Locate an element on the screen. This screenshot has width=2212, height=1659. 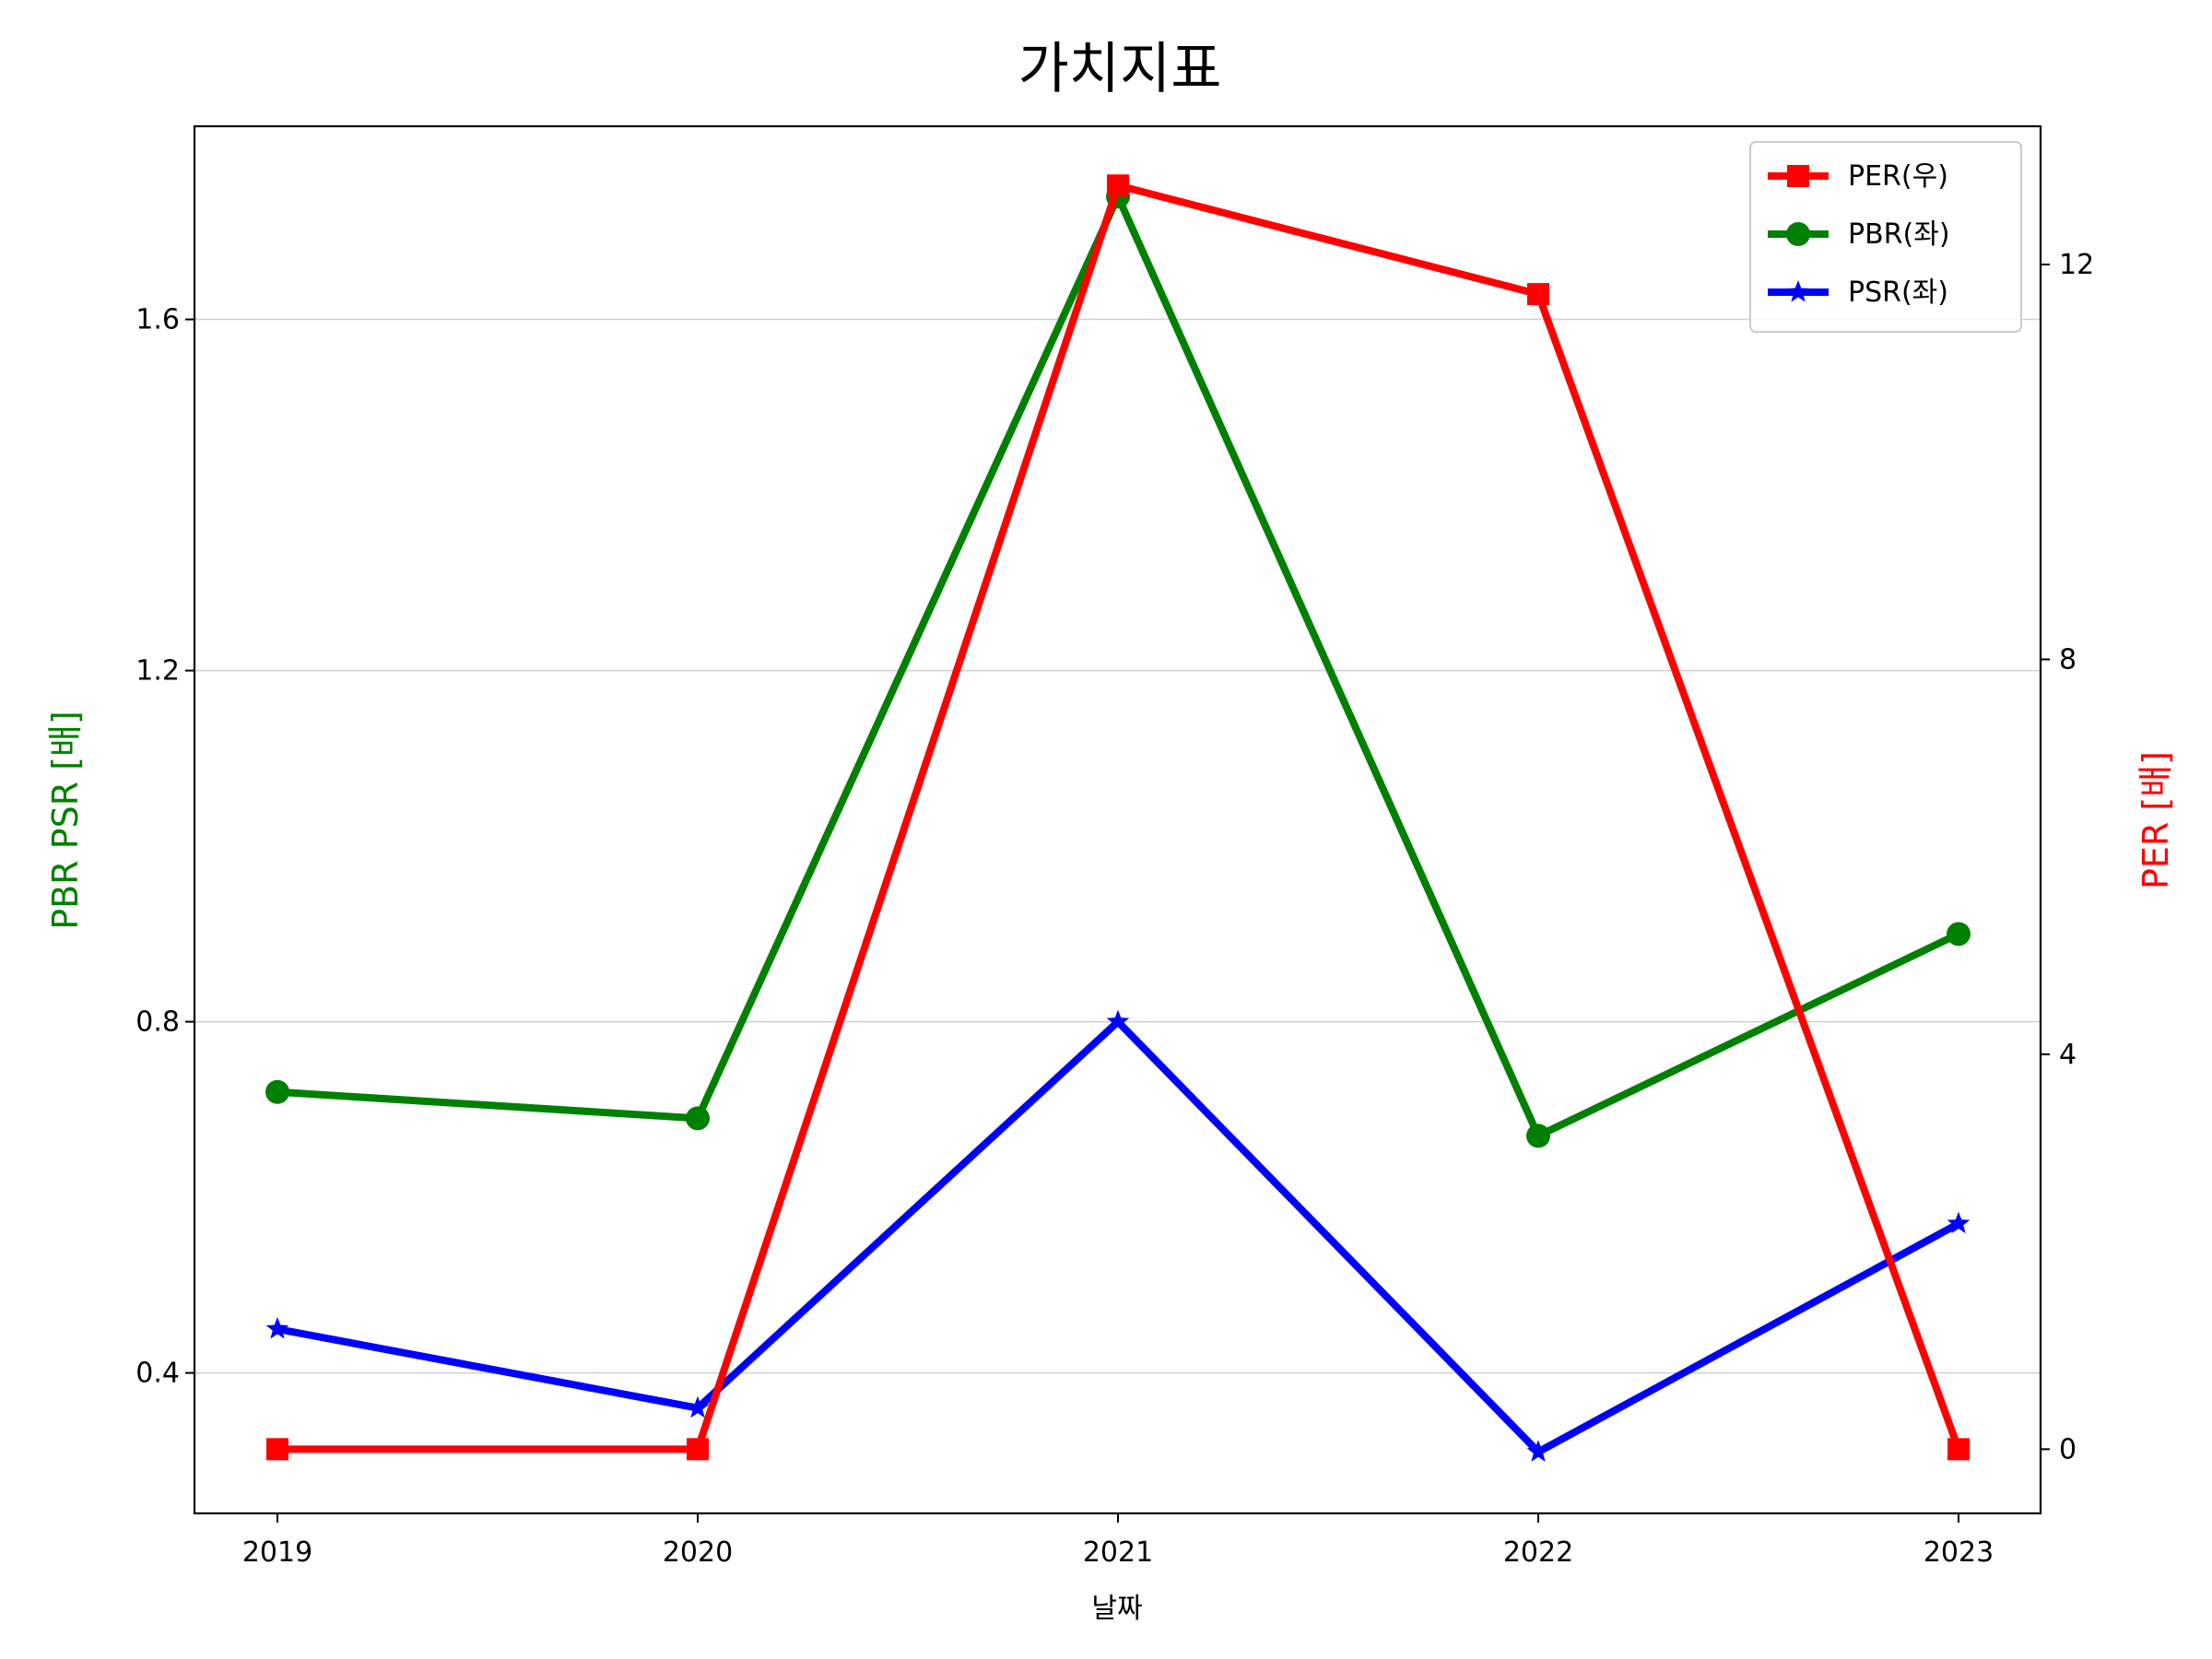
x-tick-label: 2021 is located at coordinates (1118, 1552).